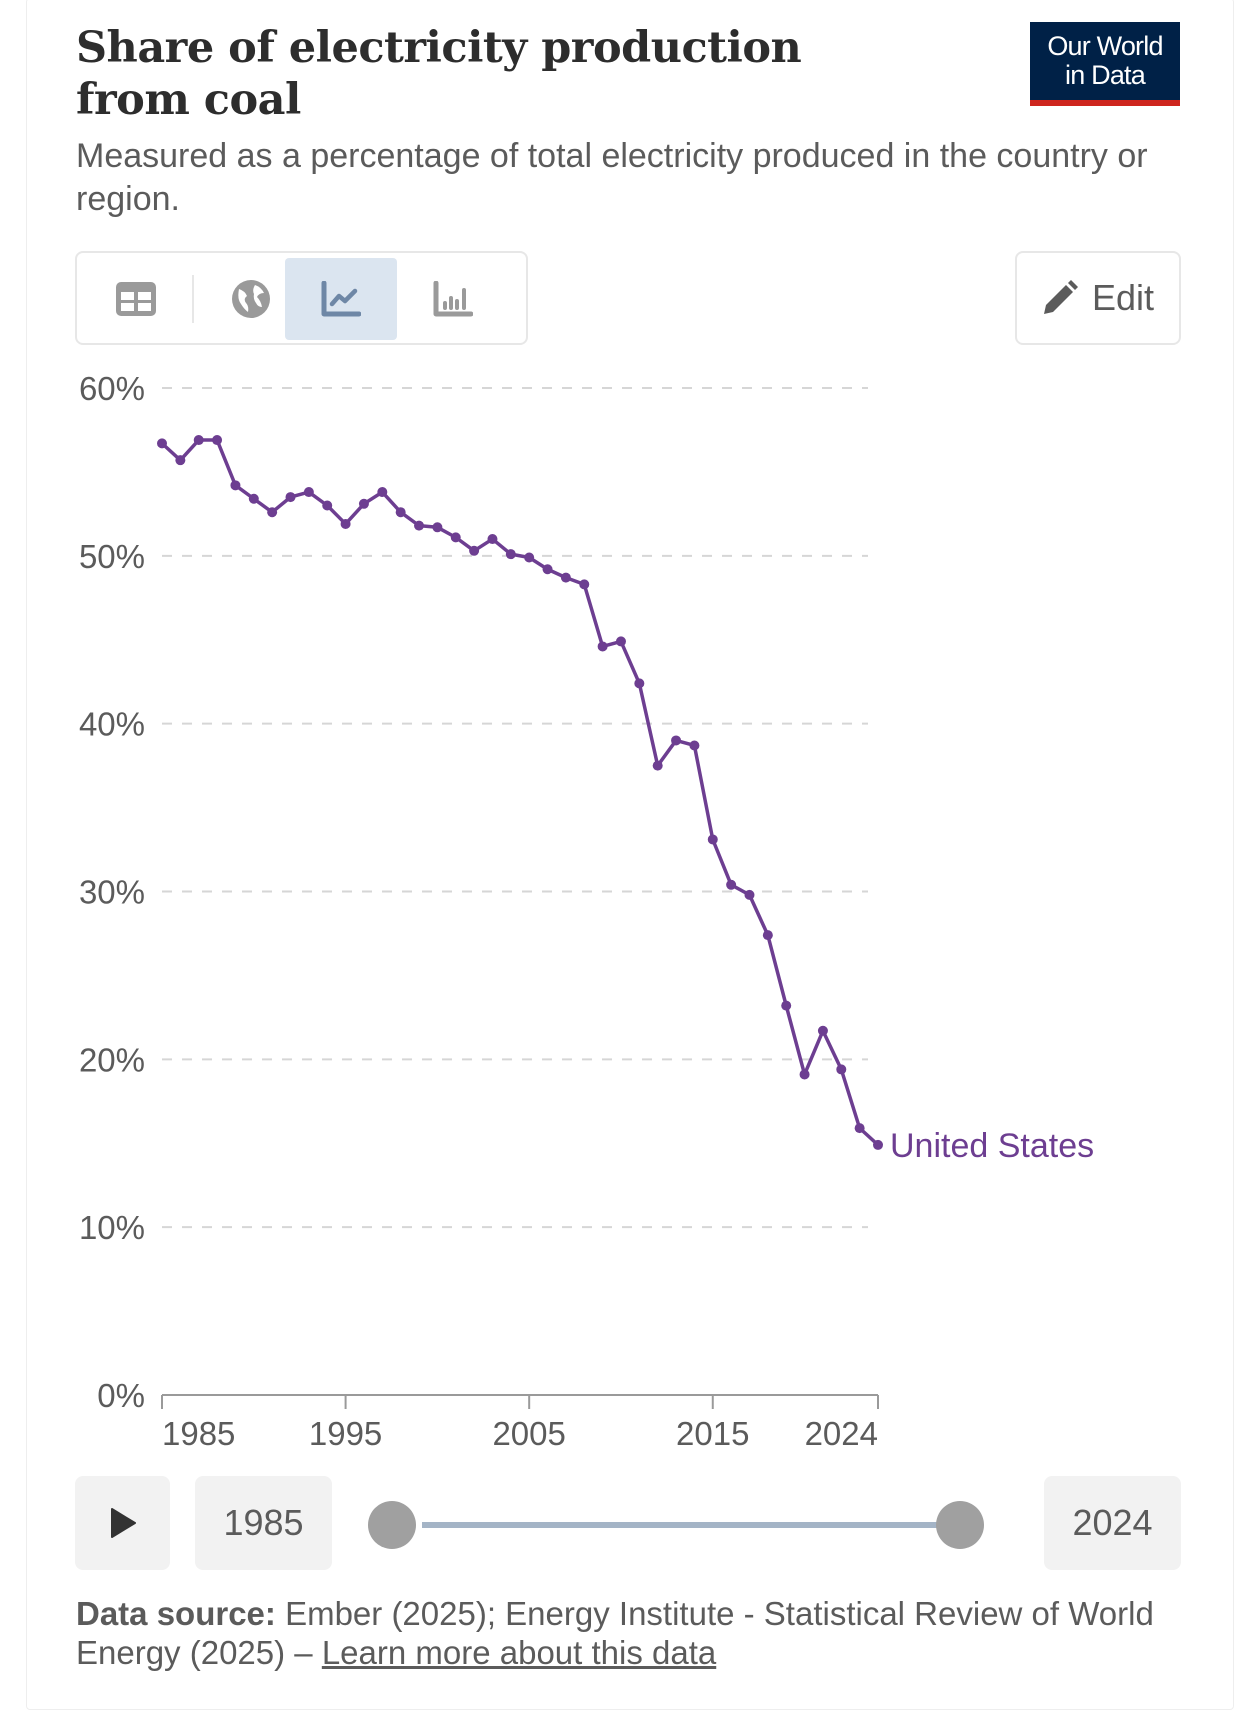  I want to click on play-button, so click(122, 1523).